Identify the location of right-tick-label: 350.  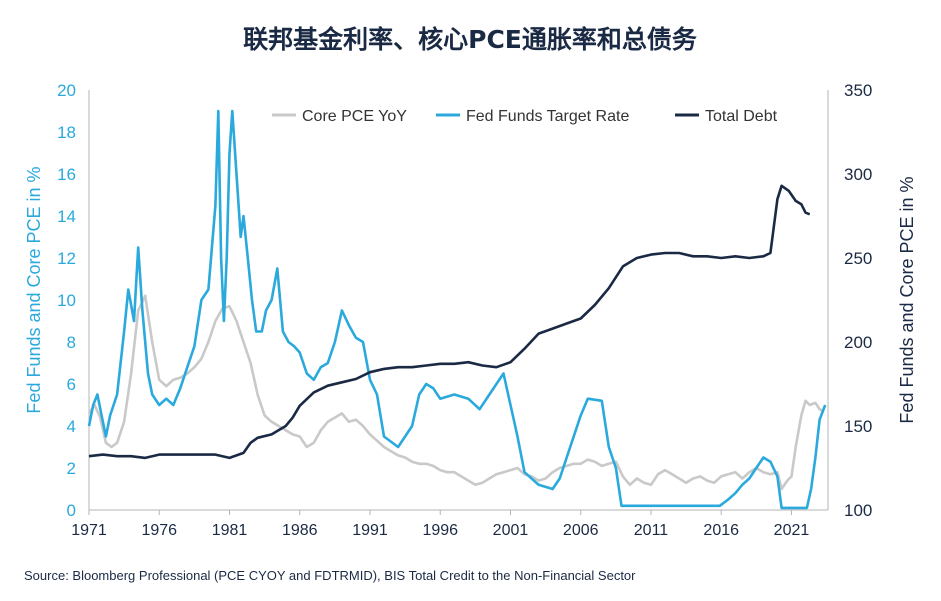
(858, 90).